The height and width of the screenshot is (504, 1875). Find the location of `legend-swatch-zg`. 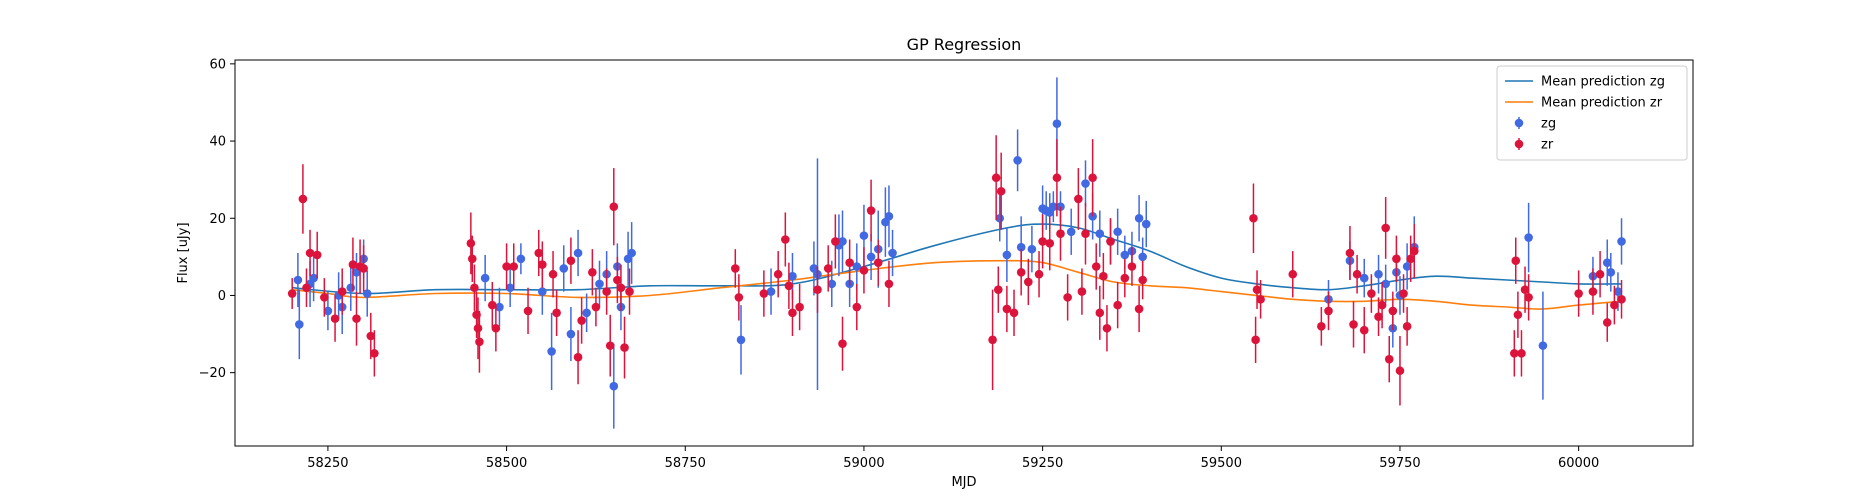

legend-swatch-zg is located at coordinates (1519, 123).